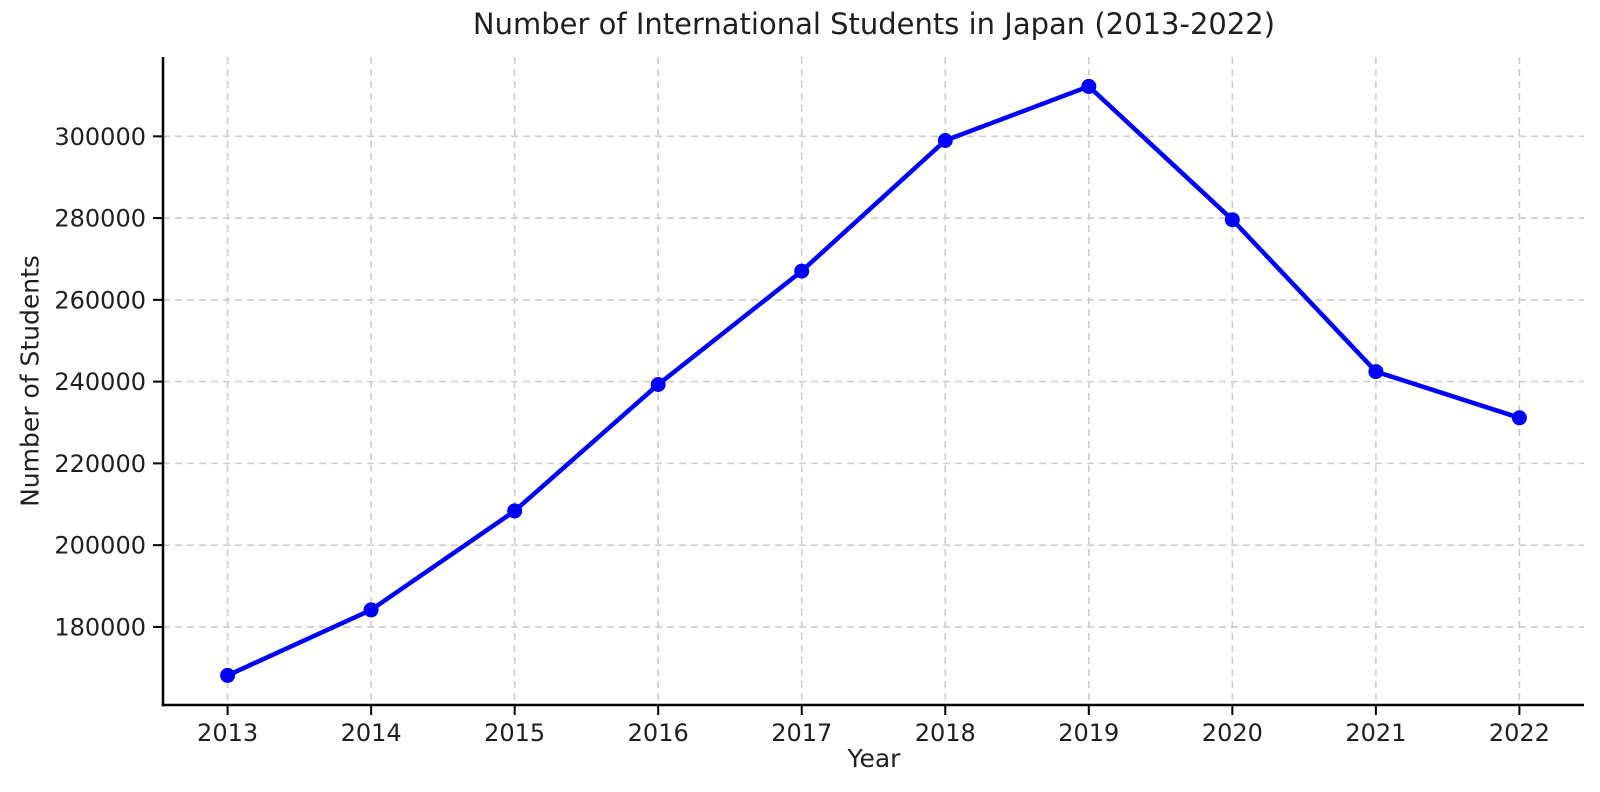 This screenshot has width=1600, height=792. I want to click on x-tick-label: 2014, so click(371, 733).